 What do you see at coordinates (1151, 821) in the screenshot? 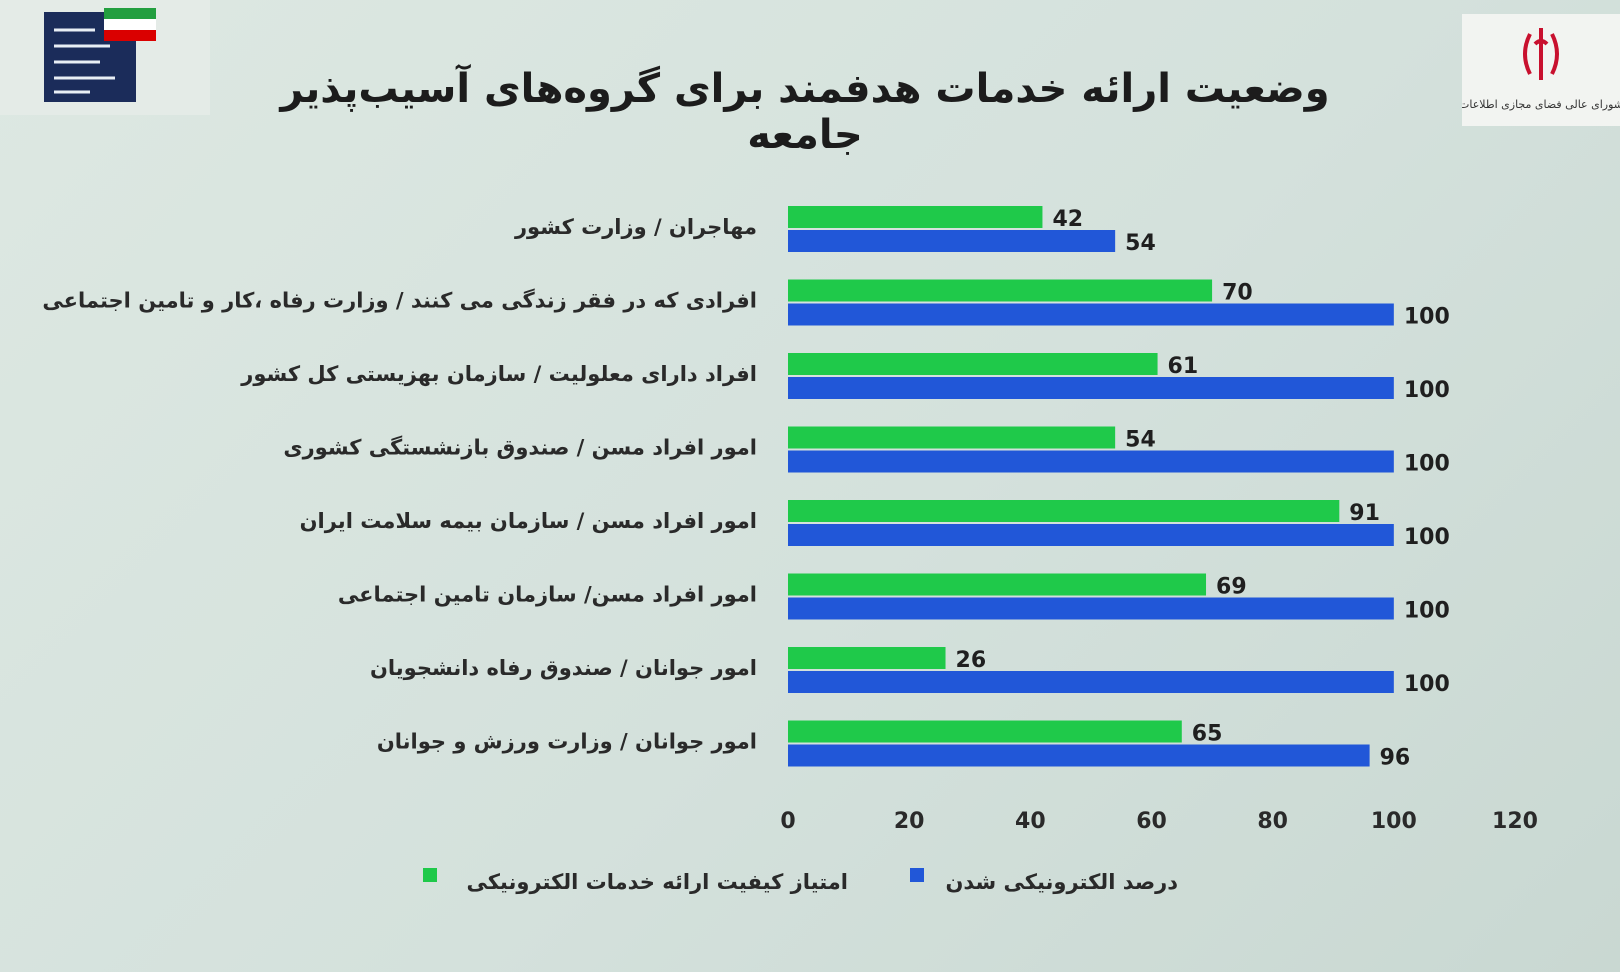
I see `x-tick-label: 60` at bounding box center [1151, 821].